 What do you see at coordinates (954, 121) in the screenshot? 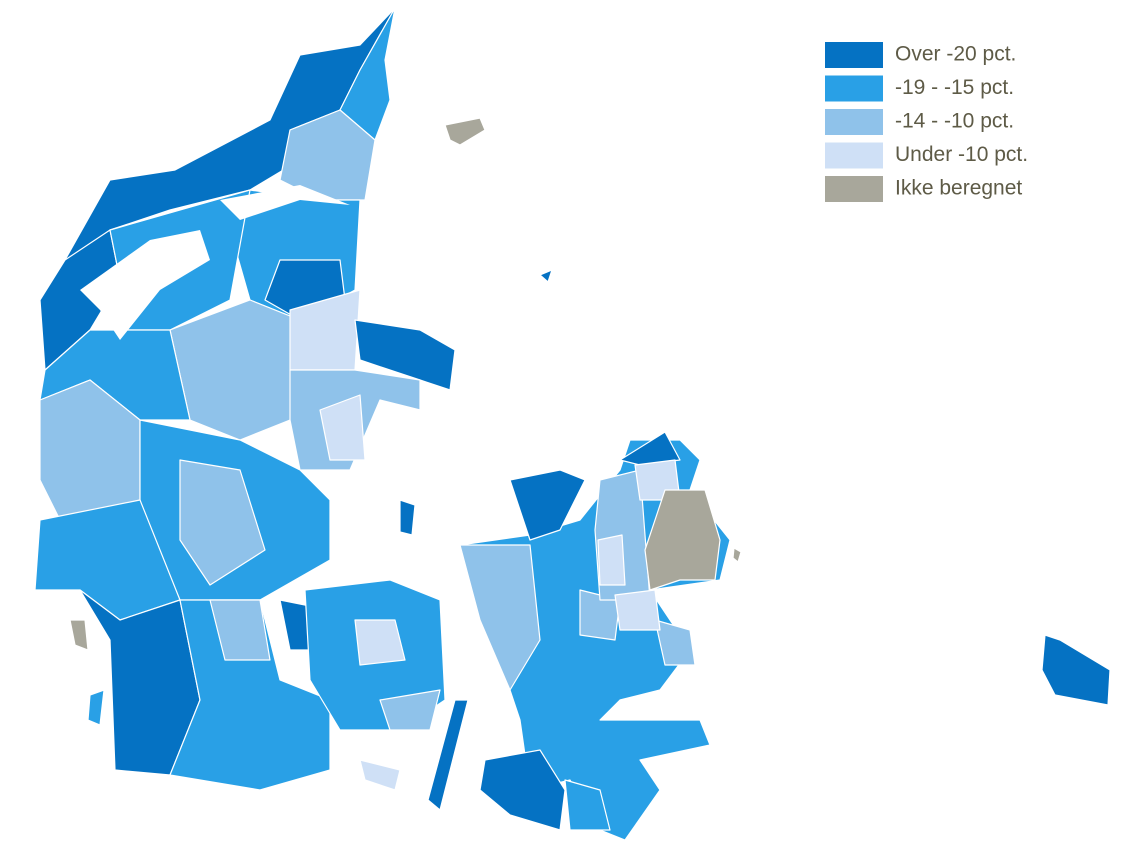
I see `legend-label: -14 - -10 pct.` at bounding box center [954, 121].